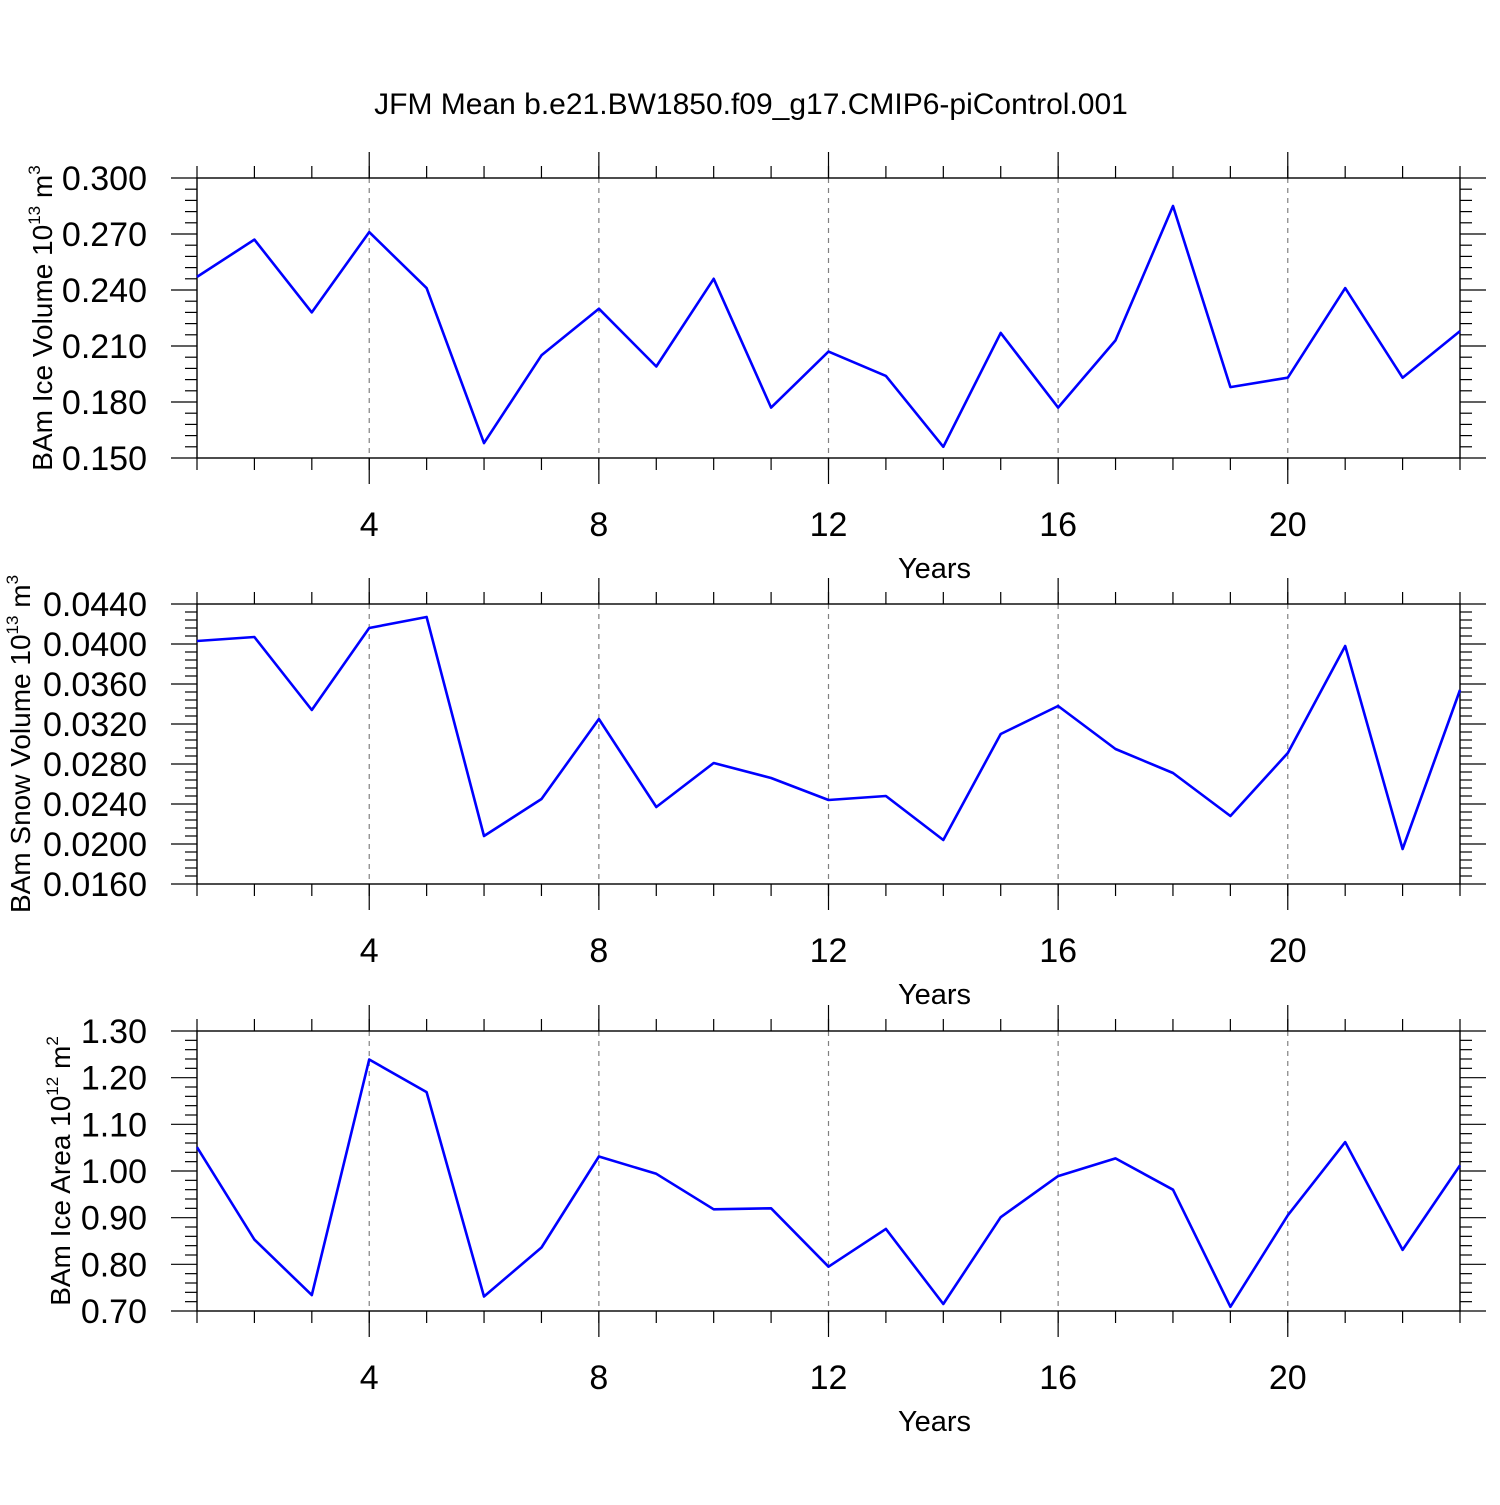 Image resolution: width=1500 pixels, height=1505 pixels. Describe the element at coordinates (42, 348) in the screenshot. I see `y-axis-label-text: BAm Ice Volume 10` at that location.